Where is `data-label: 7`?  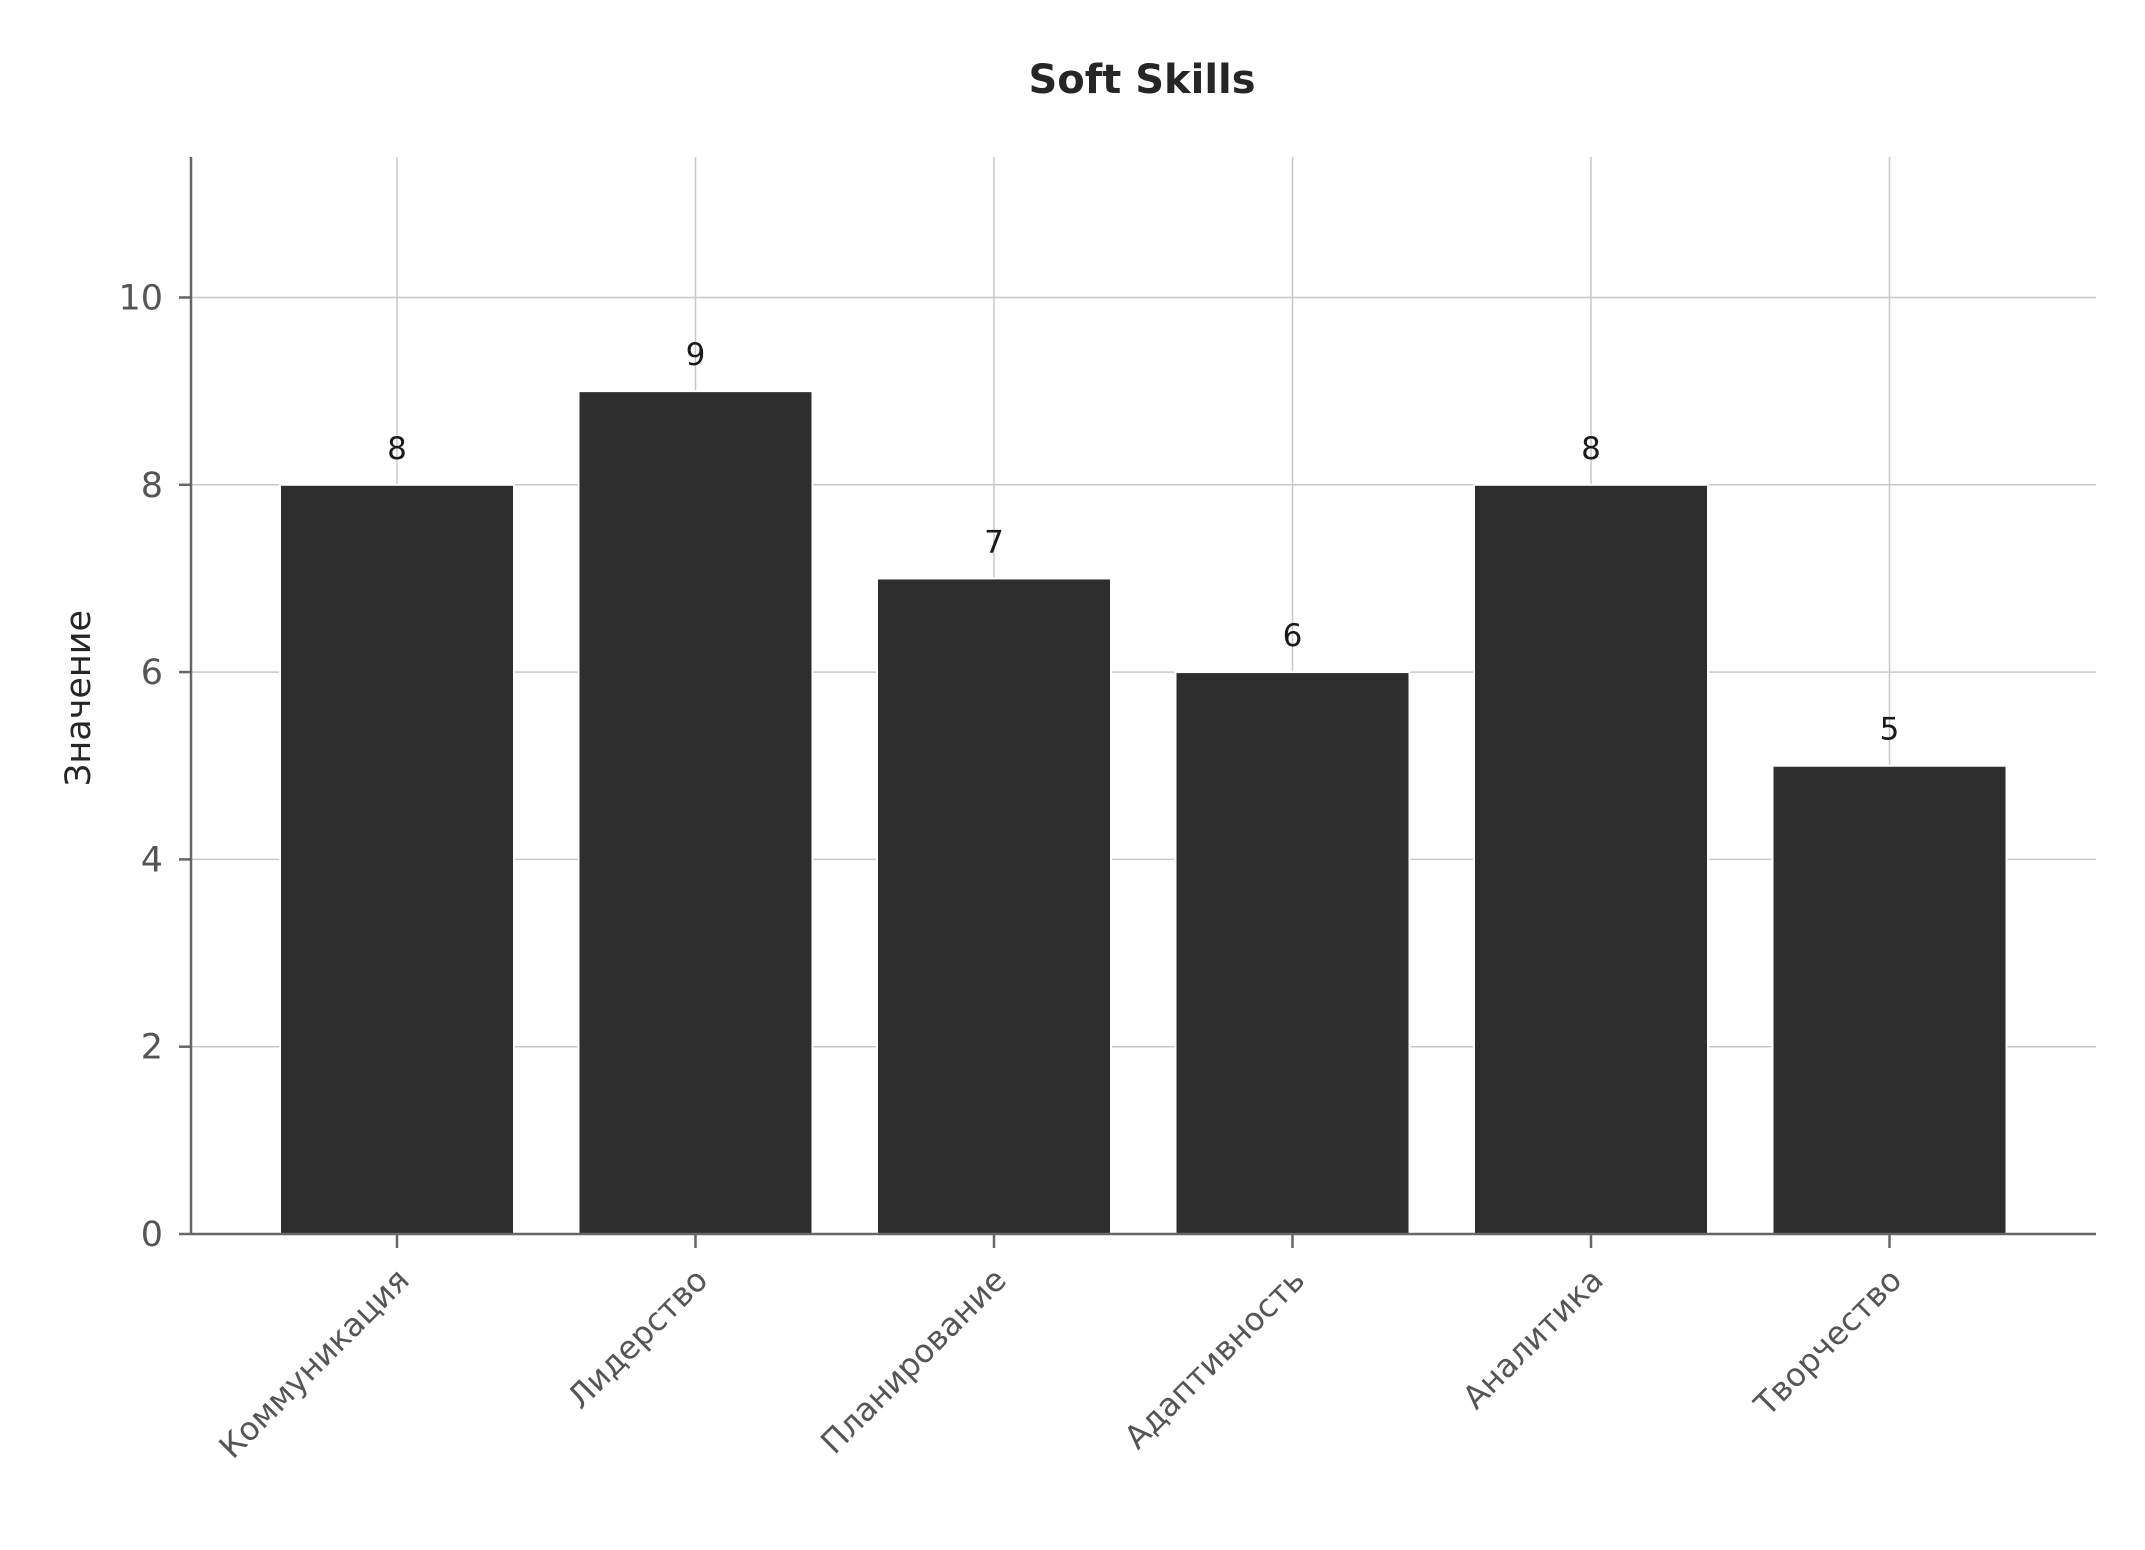
data-label: 7 is located at coordinates (994, 542).